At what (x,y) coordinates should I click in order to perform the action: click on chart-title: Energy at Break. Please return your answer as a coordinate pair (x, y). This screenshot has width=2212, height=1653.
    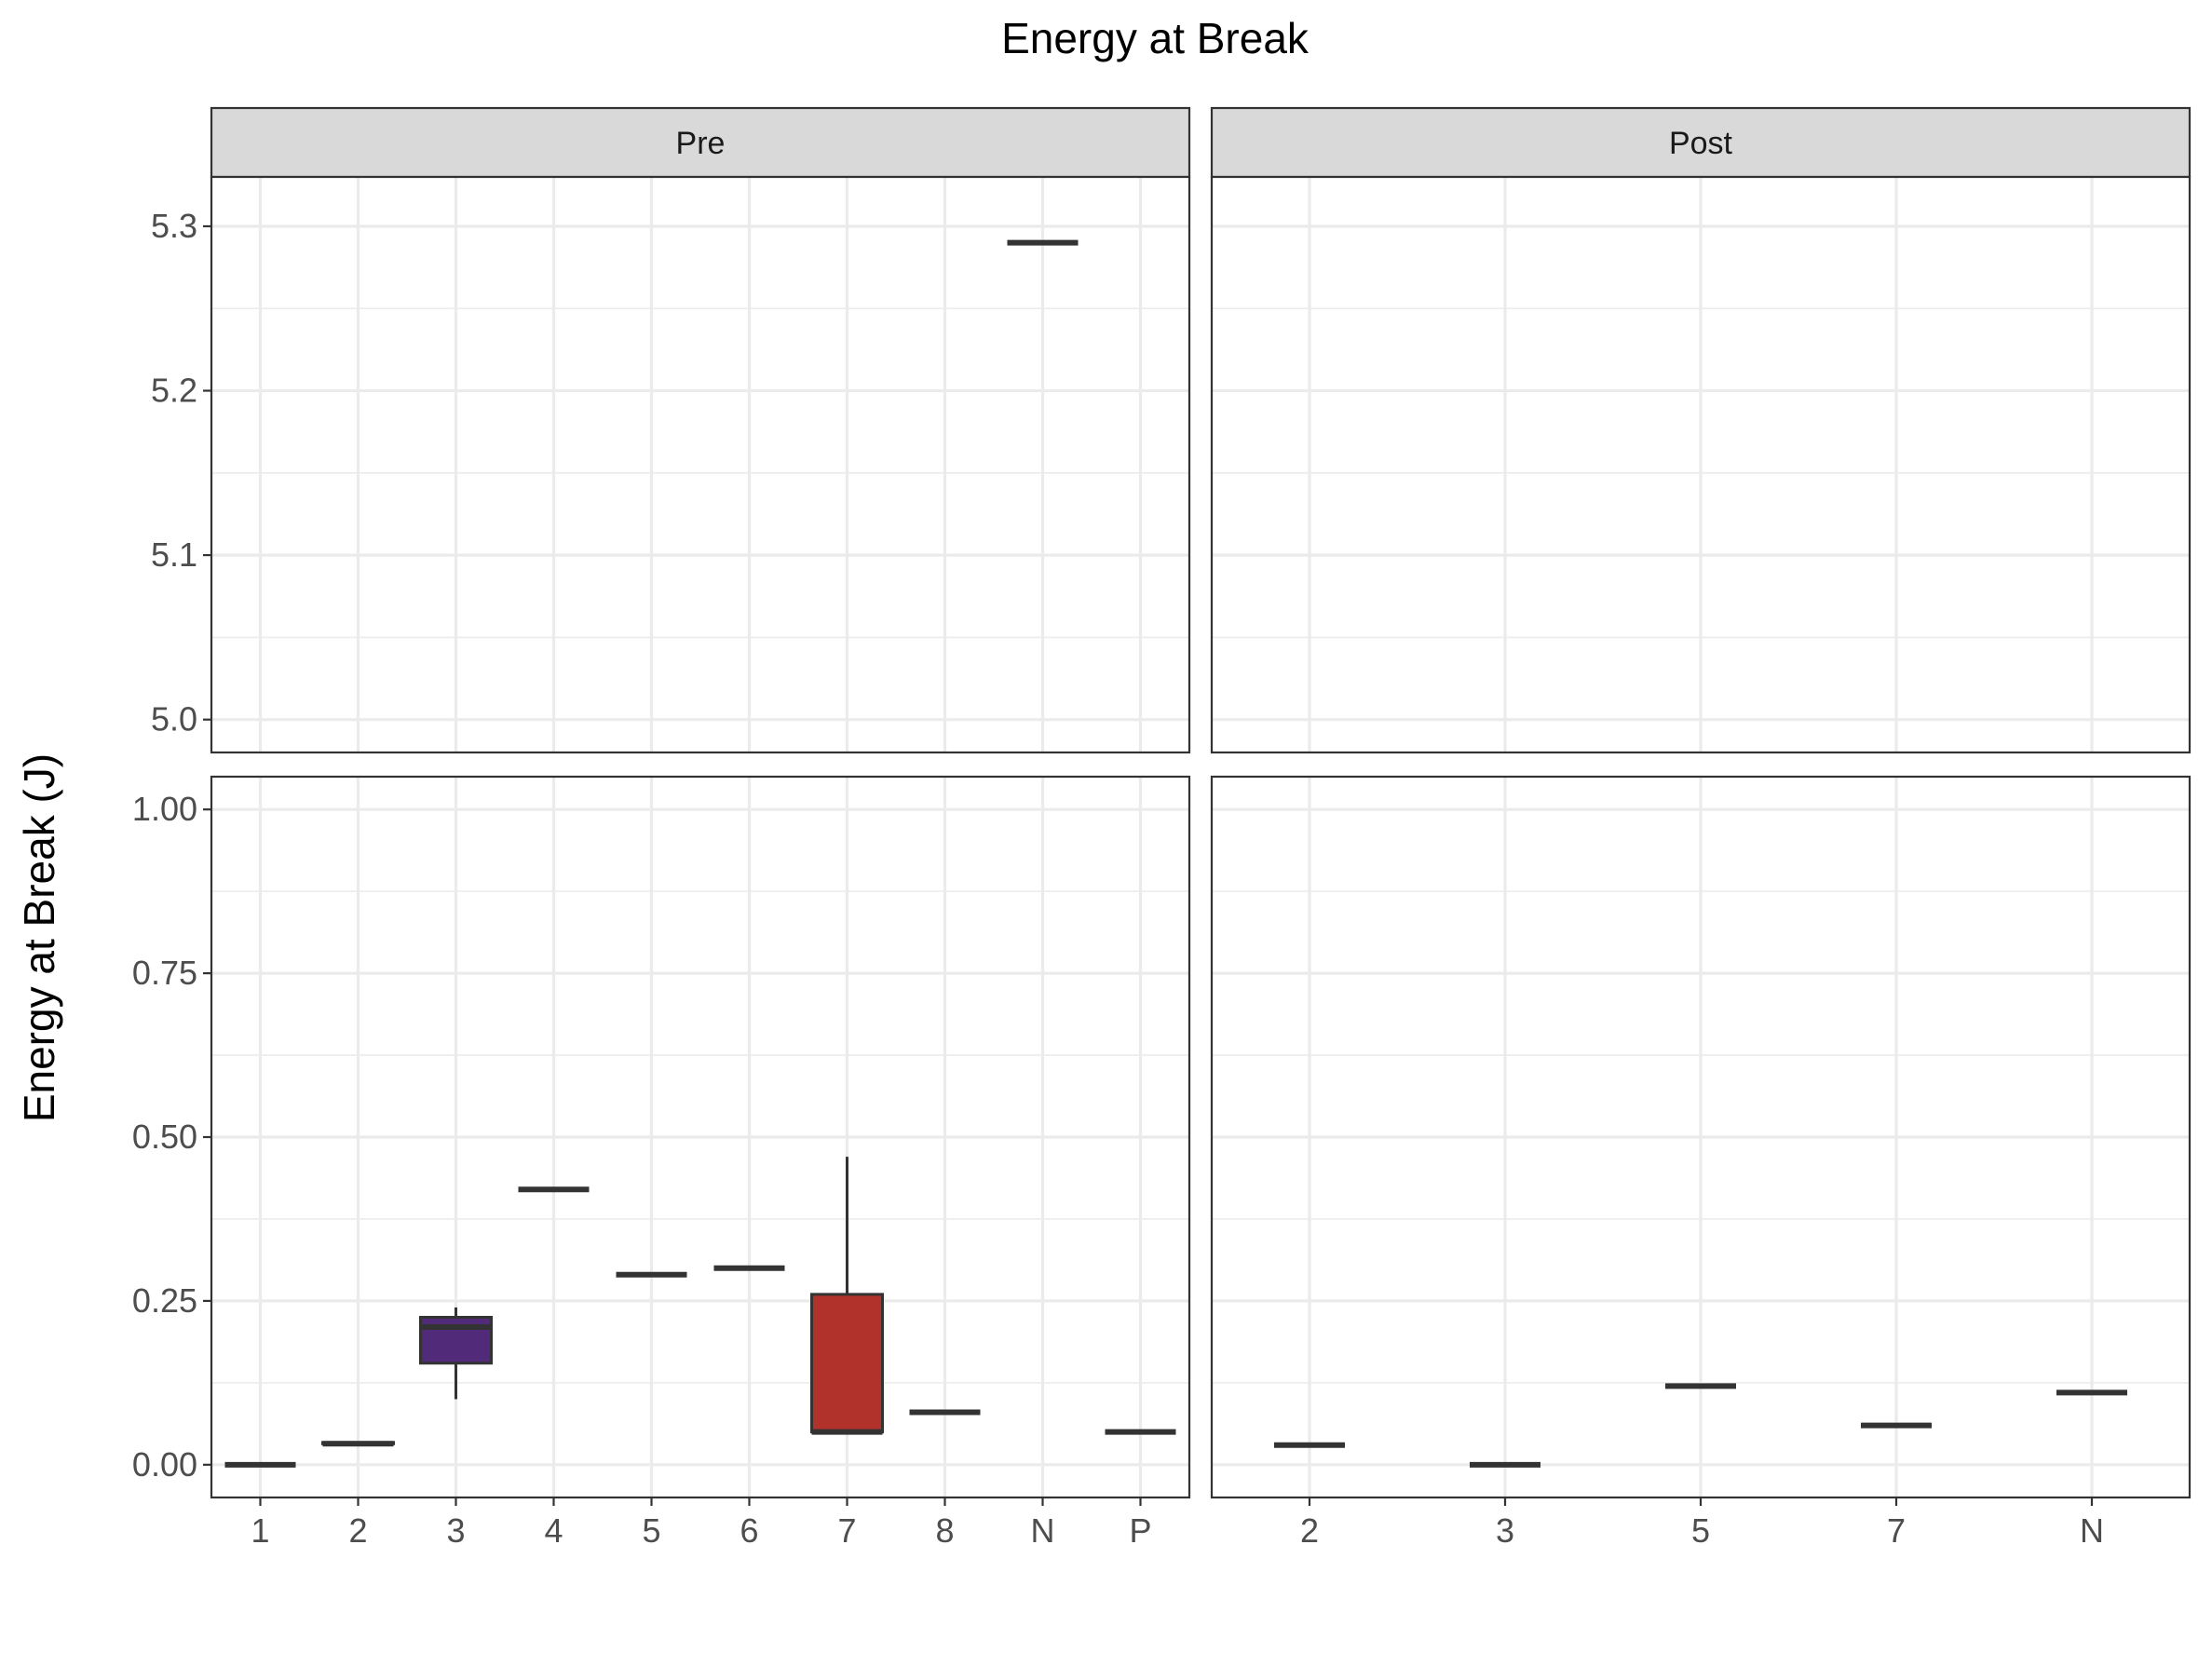
    Looking at the image, I should click on (1156, 38).